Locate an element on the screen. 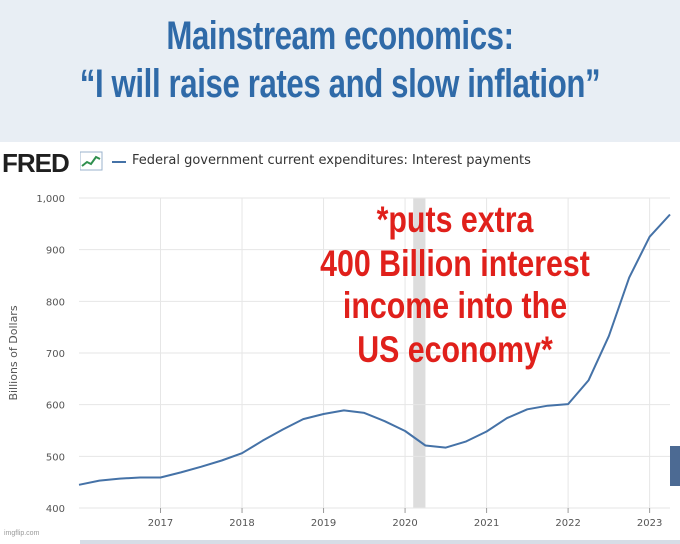  legend-swatch is located at coordinates (119, 162).